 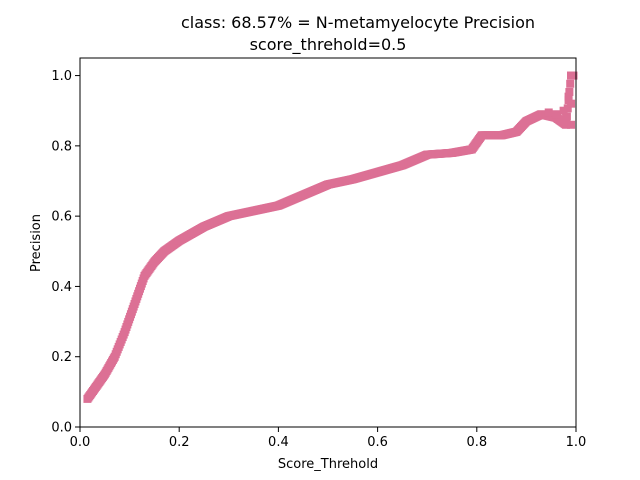 What do you see at coordinates (328, 45) in the screenshot?
I see `chart-subtitle: score_threhold=0.5` at bounding box center [328, 45].